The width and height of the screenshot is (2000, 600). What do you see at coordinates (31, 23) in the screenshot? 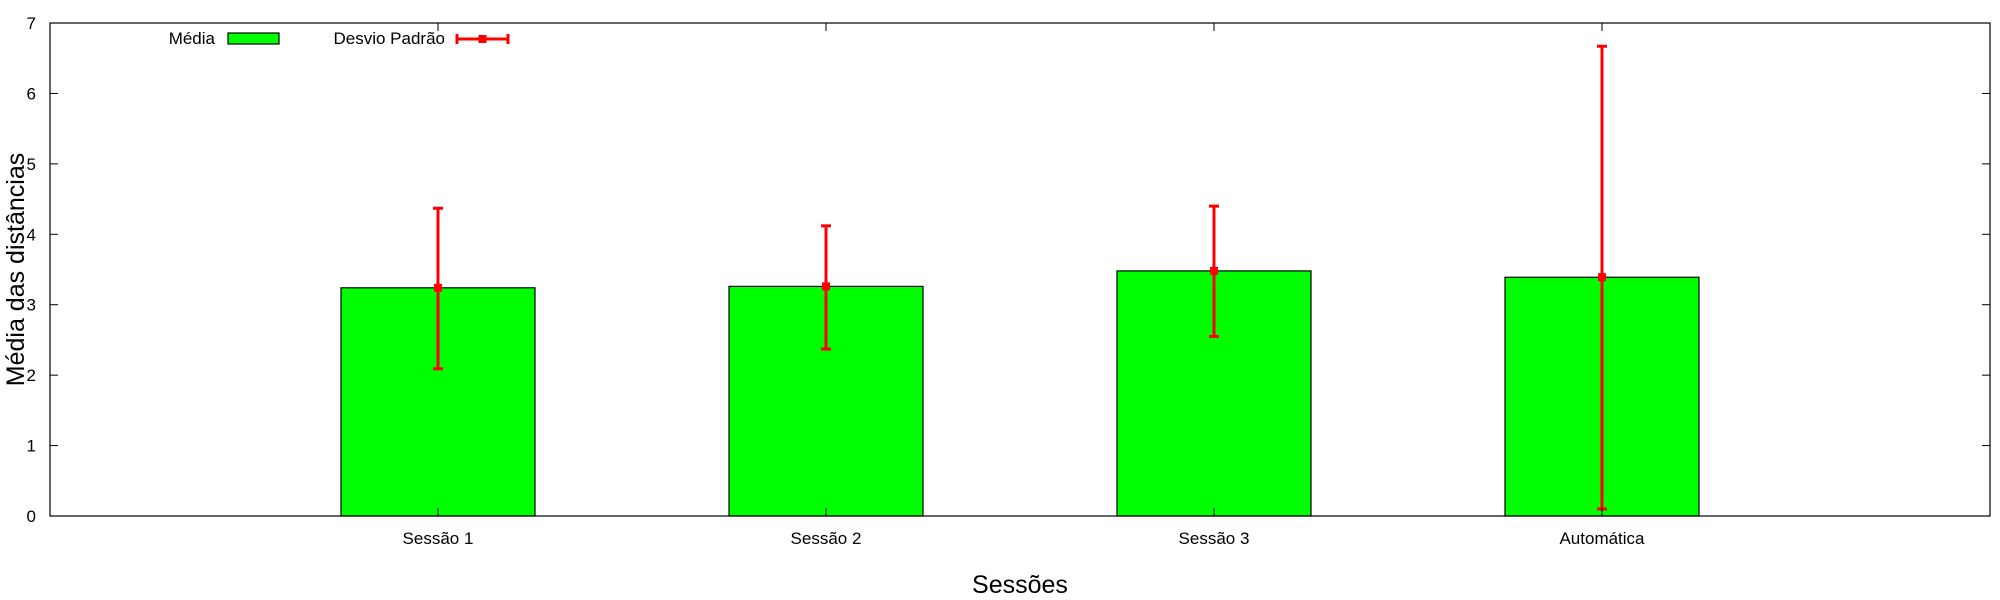
I see `y-tick-label: 7` at bounding box center [31, 23].